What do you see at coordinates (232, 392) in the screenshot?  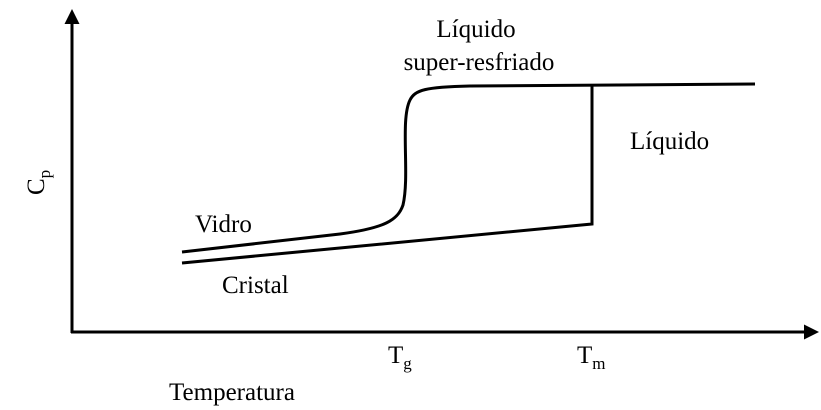 I see `x-axis-label: Temperatura` at bounding box center [232, 392].